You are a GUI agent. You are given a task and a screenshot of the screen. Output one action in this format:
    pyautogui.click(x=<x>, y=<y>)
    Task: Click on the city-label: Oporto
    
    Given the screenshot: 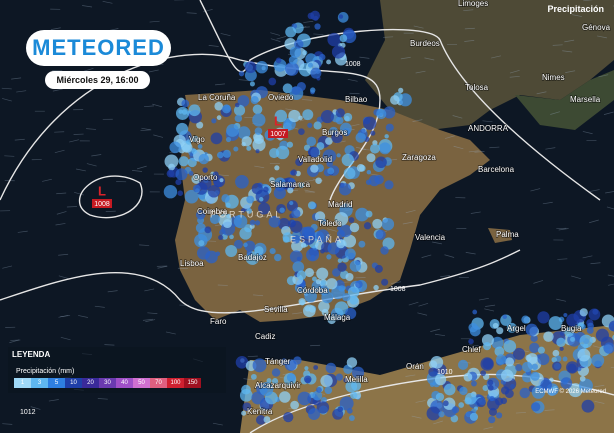 What is the action you would take?
    pyautogui.click(x=205, y=177)
    